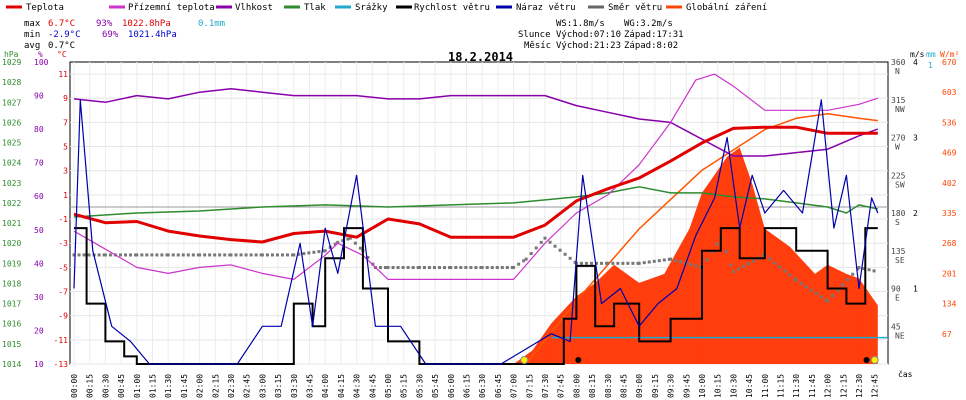 This screenshot has width=966, height=400. Describe the element at coordinates (372, 386) in the screenshot. I see `tick-time: 04:45` at that location.